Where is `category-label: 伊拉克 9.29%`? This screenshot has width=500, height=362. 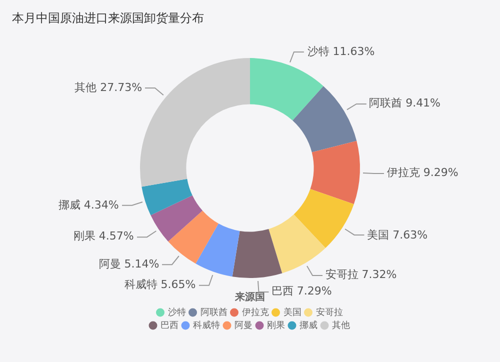
category-label: 伊拉克 9.29% is located at coordinates (422, 173).